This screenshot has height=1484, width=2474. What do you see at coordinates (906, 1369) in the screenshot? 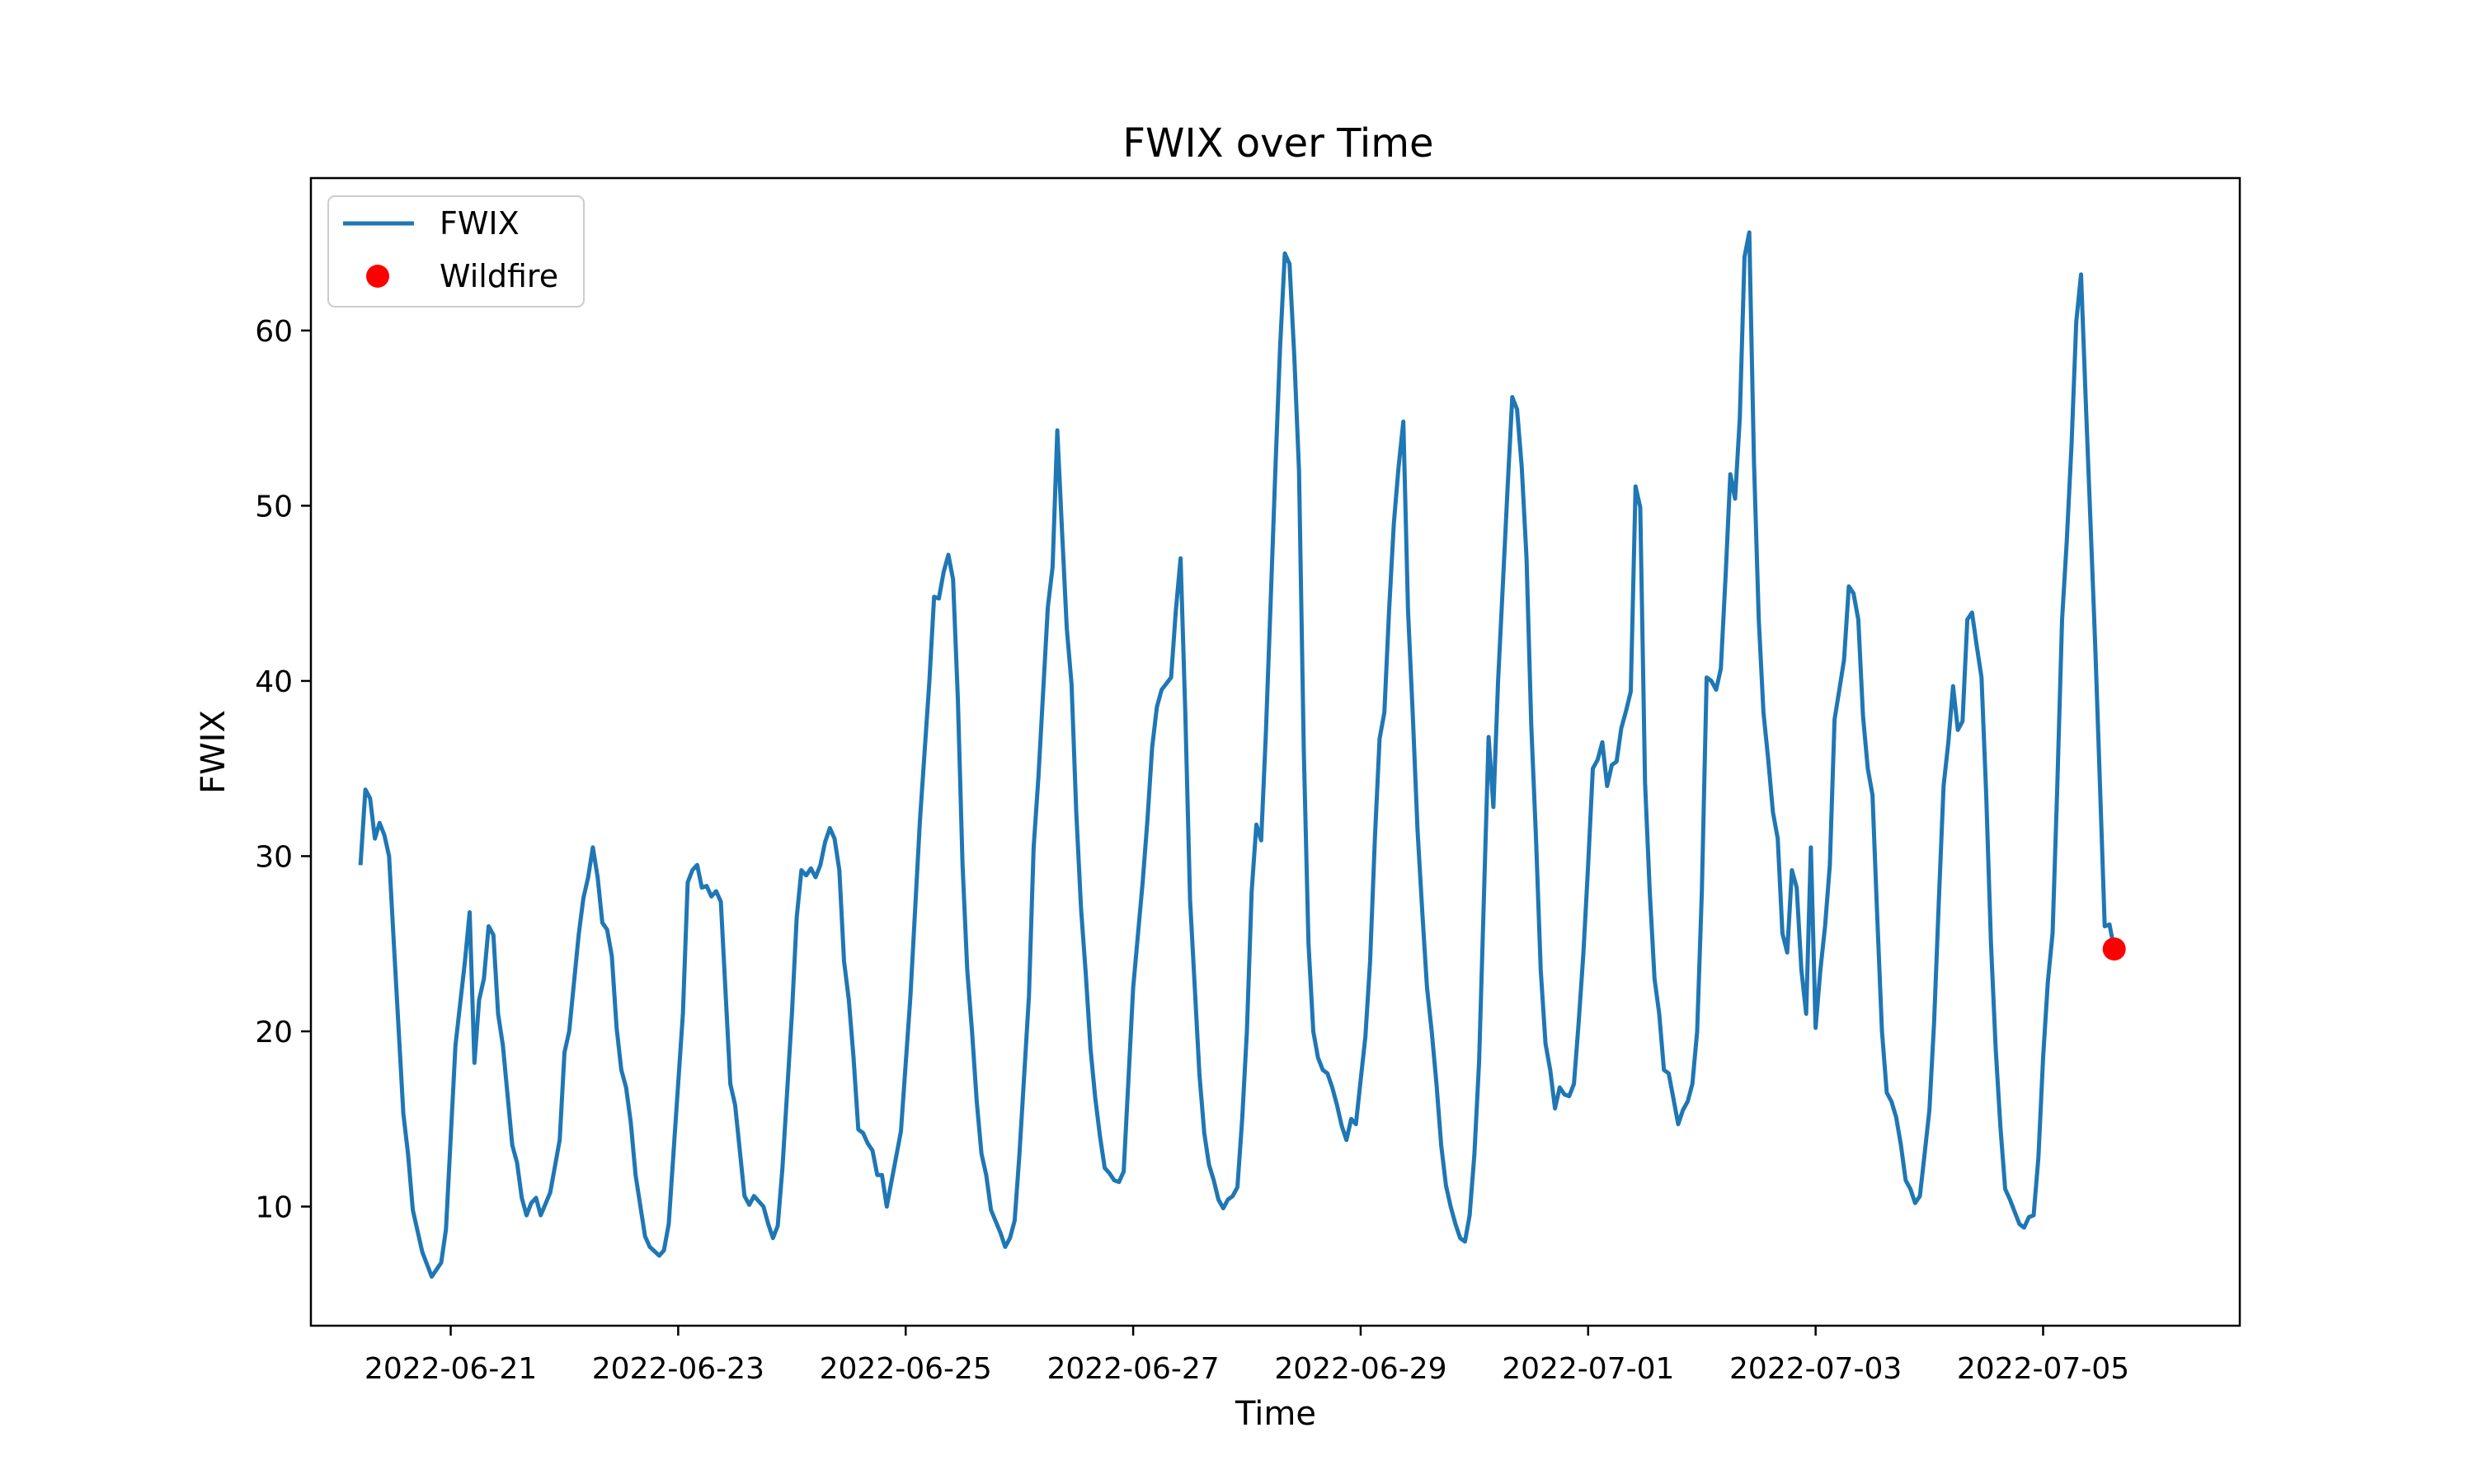
I see `x-tick-label: 2022-06-25` at bounding box center [906, 1369].